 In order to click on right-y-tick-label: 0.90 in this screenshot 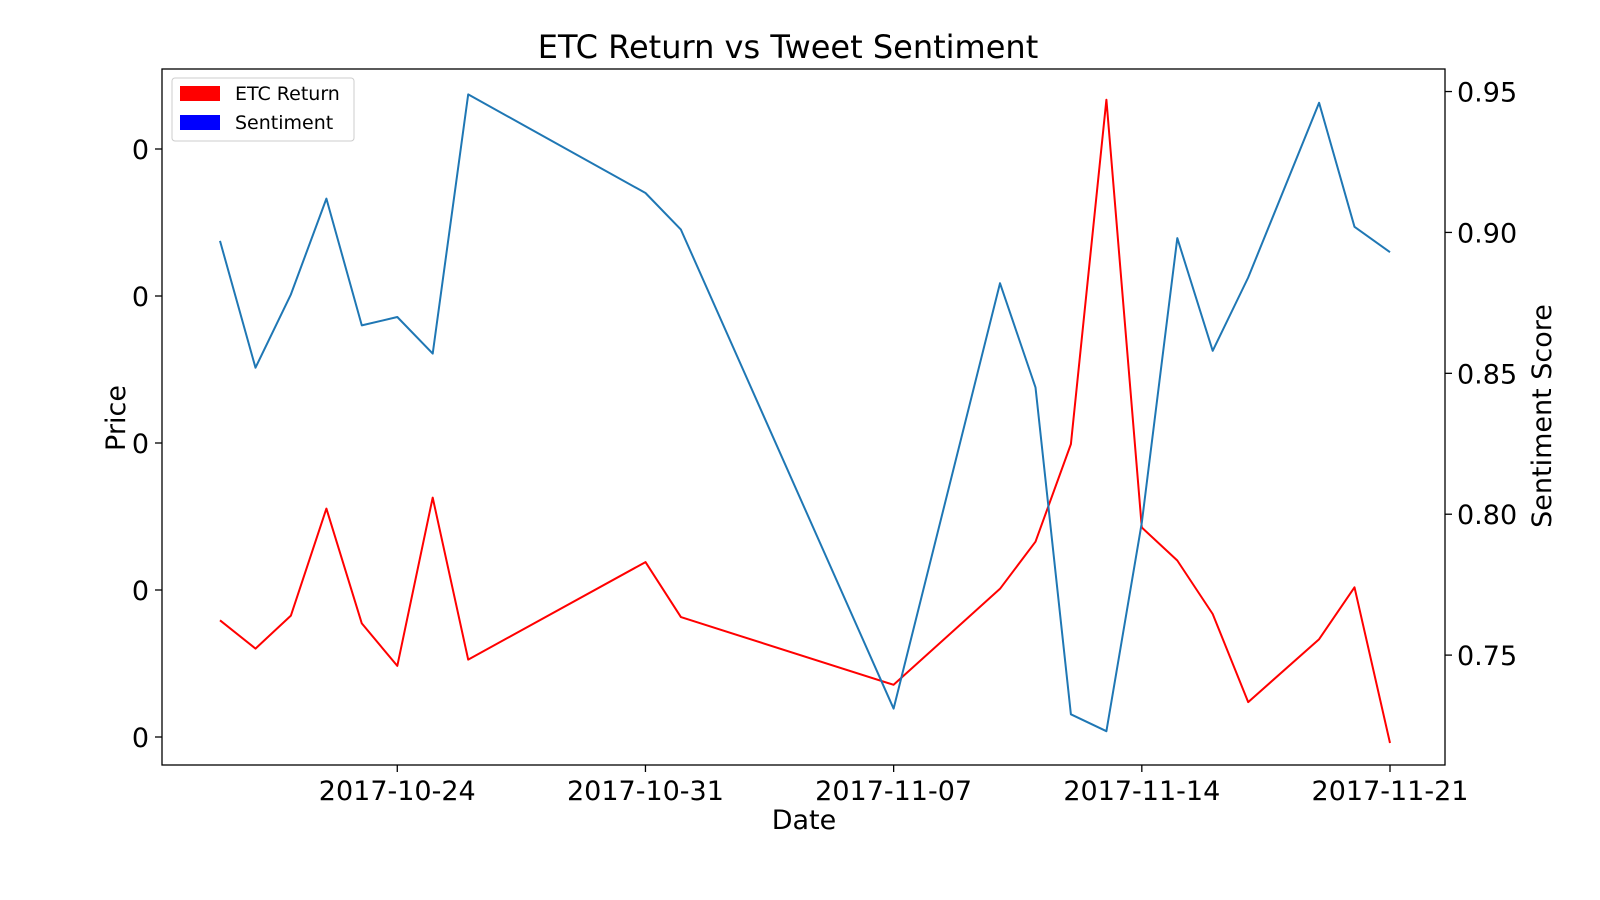, I will do `click(1487, 233)`.